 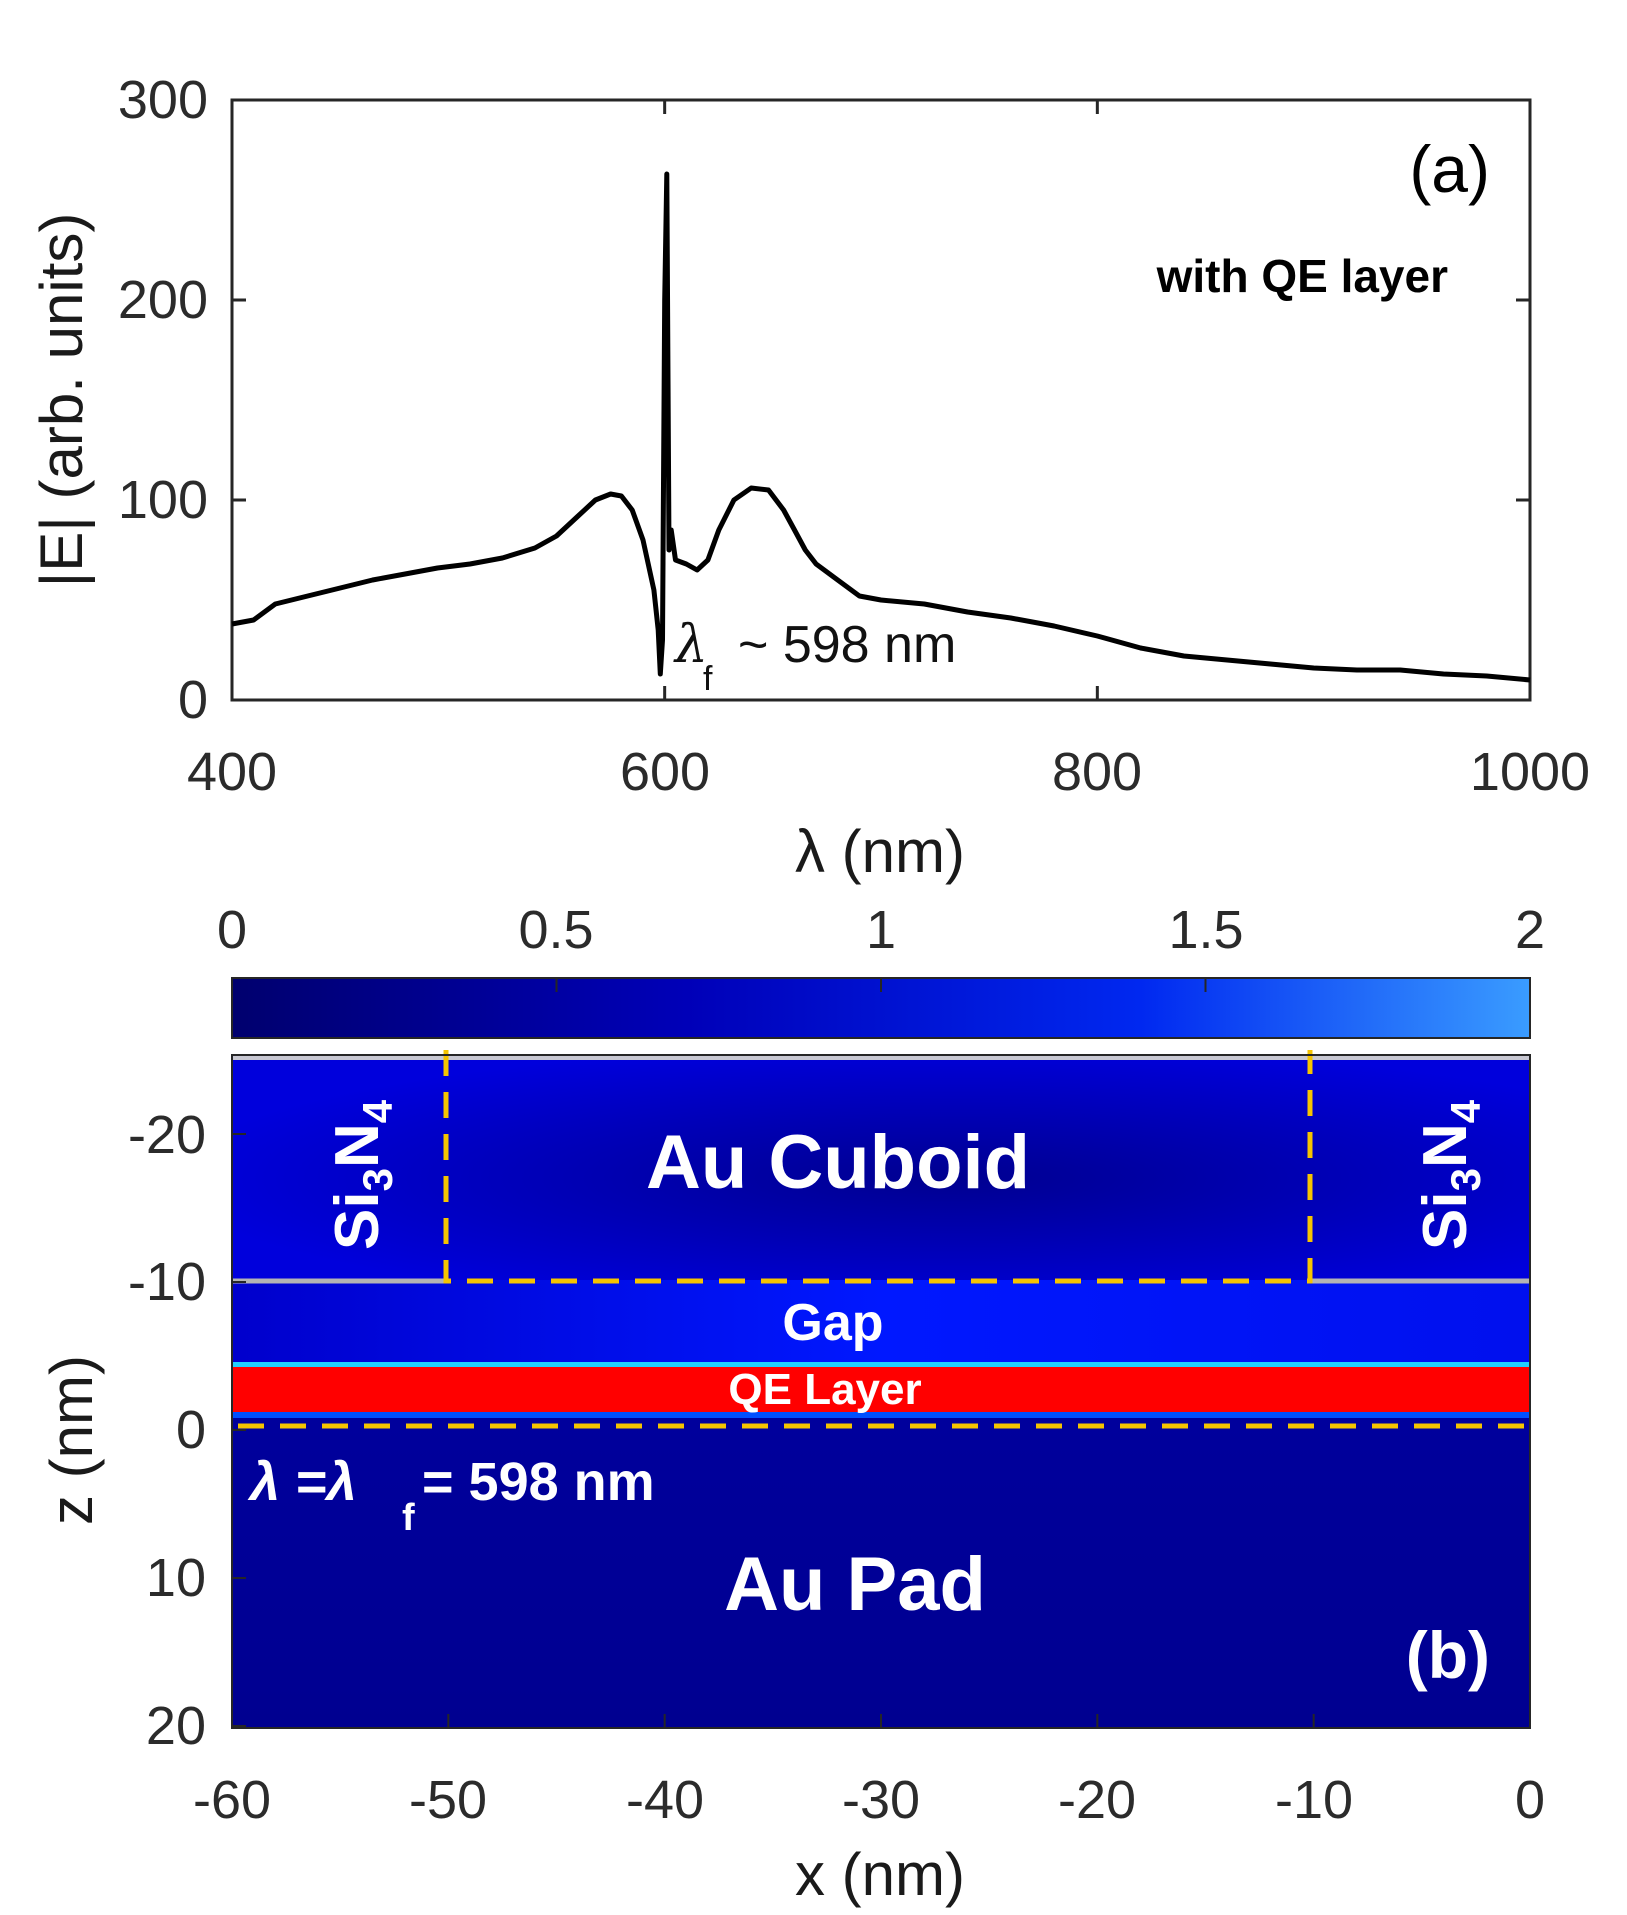 What do you see at coordinates (167, 1135) in the screenshot?
I see `y-tick-label: -20` at bounding box center [167, 1135].